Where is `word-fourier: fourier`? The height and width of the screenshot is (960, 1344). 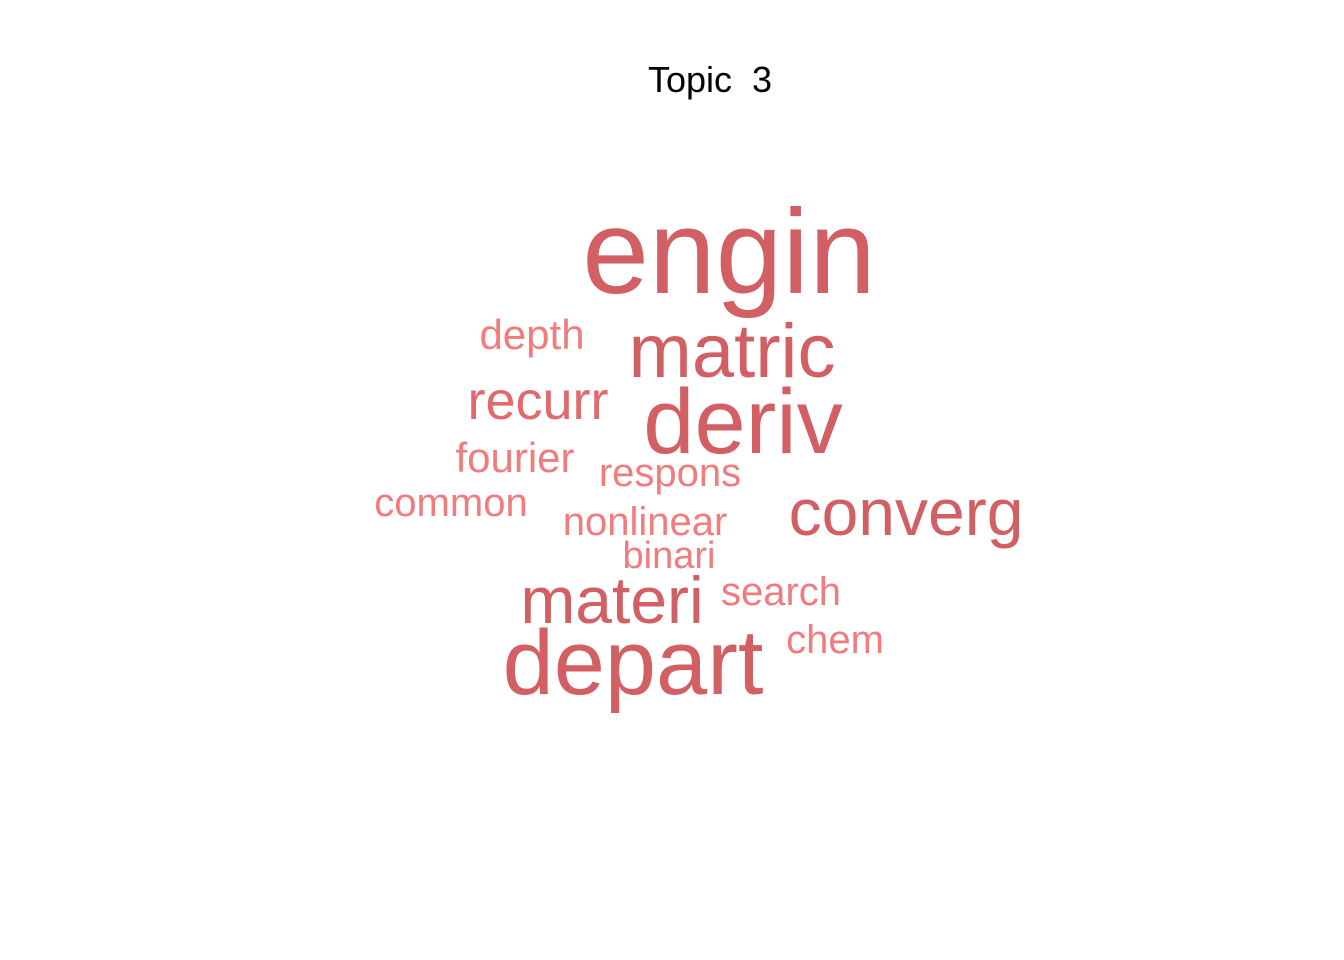 word-fourier: fourier is located at coordinates (515, 457).